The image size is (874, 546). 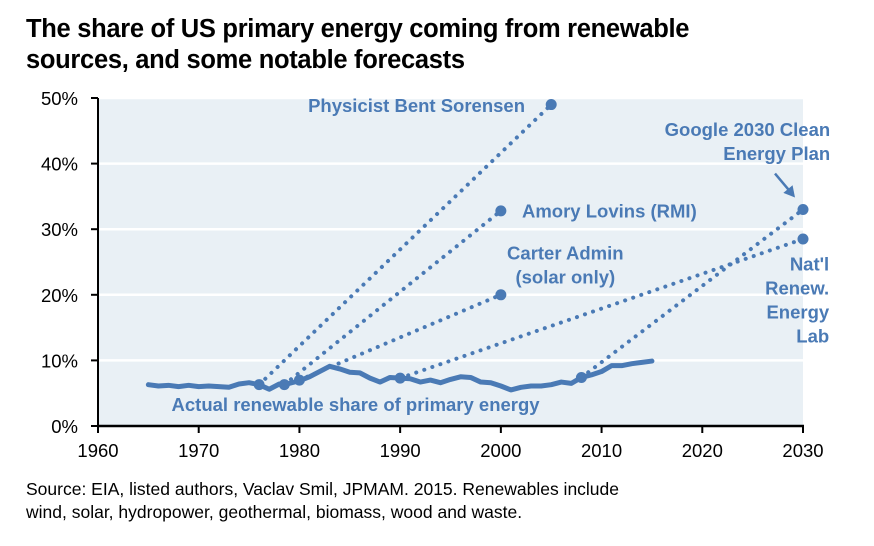 I want to click on annotation-line: Lab, so click(x=812, y=336).